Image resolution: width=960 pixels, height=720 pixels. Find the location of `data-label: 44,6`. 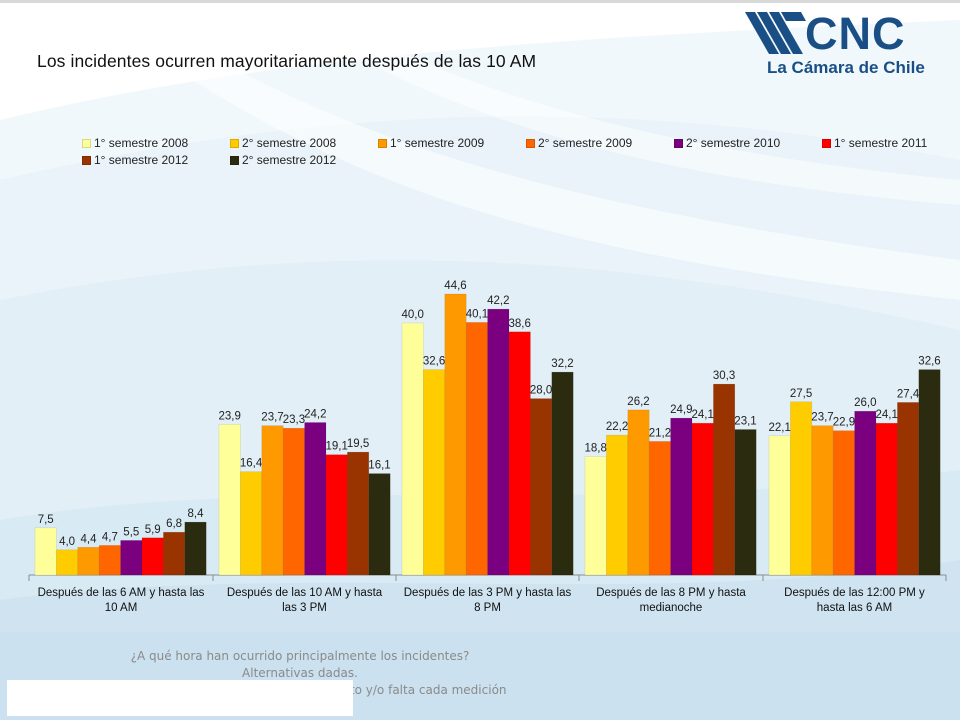

data-label: 44,6 is located at coordinates (455, 286).